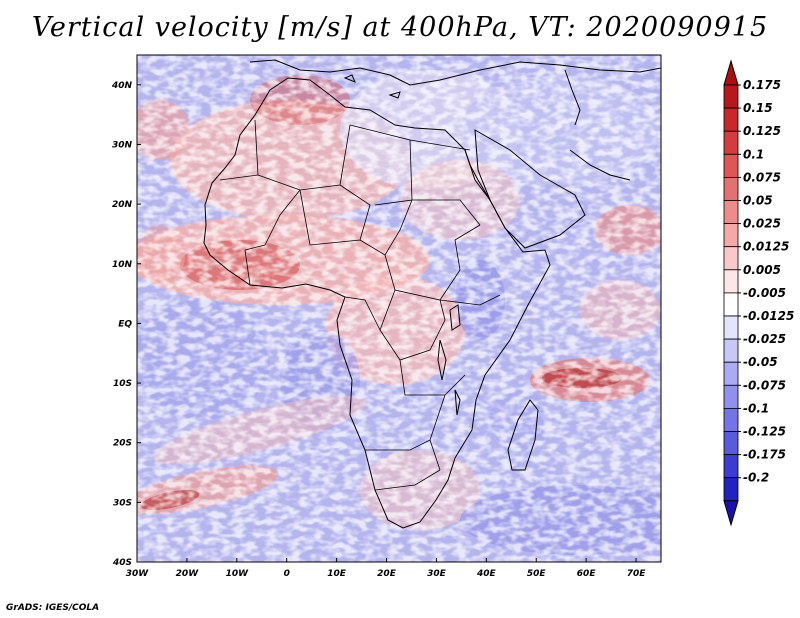 Image resolution: width=800 pixels, height=618 pixels. What do you see at coordinates (486, 574) in the screenshot?
I see `x-tick-label: 40E` at bounding box center [486, 574].